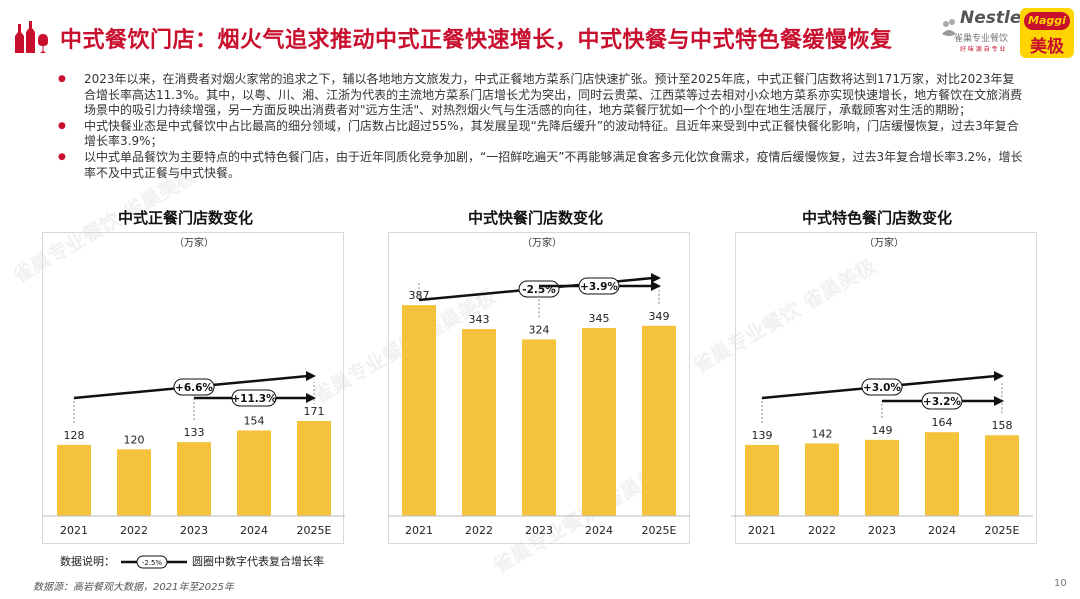 This screenshot has height=599, width=1080. What do you see at coordinates (884, 243) in the screenshot?
I see `unit-label-3: （万家）` at bounding box center [884, 243].